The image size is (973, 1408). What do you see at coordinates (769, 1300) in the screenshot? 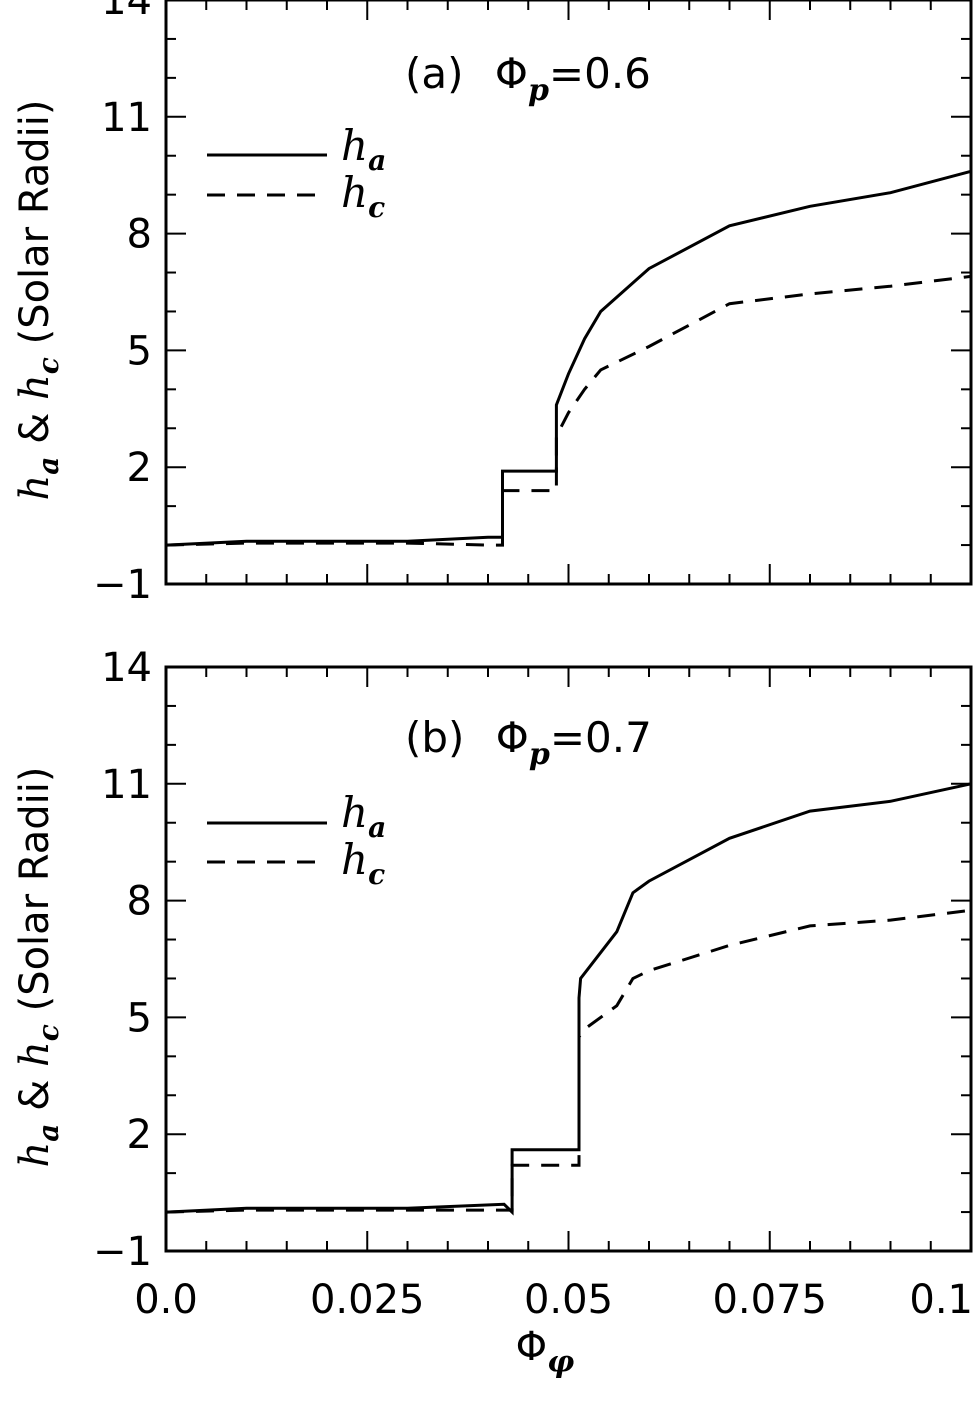
I see `x-tick-label: 0.075` at bounding box center [769, 1300].